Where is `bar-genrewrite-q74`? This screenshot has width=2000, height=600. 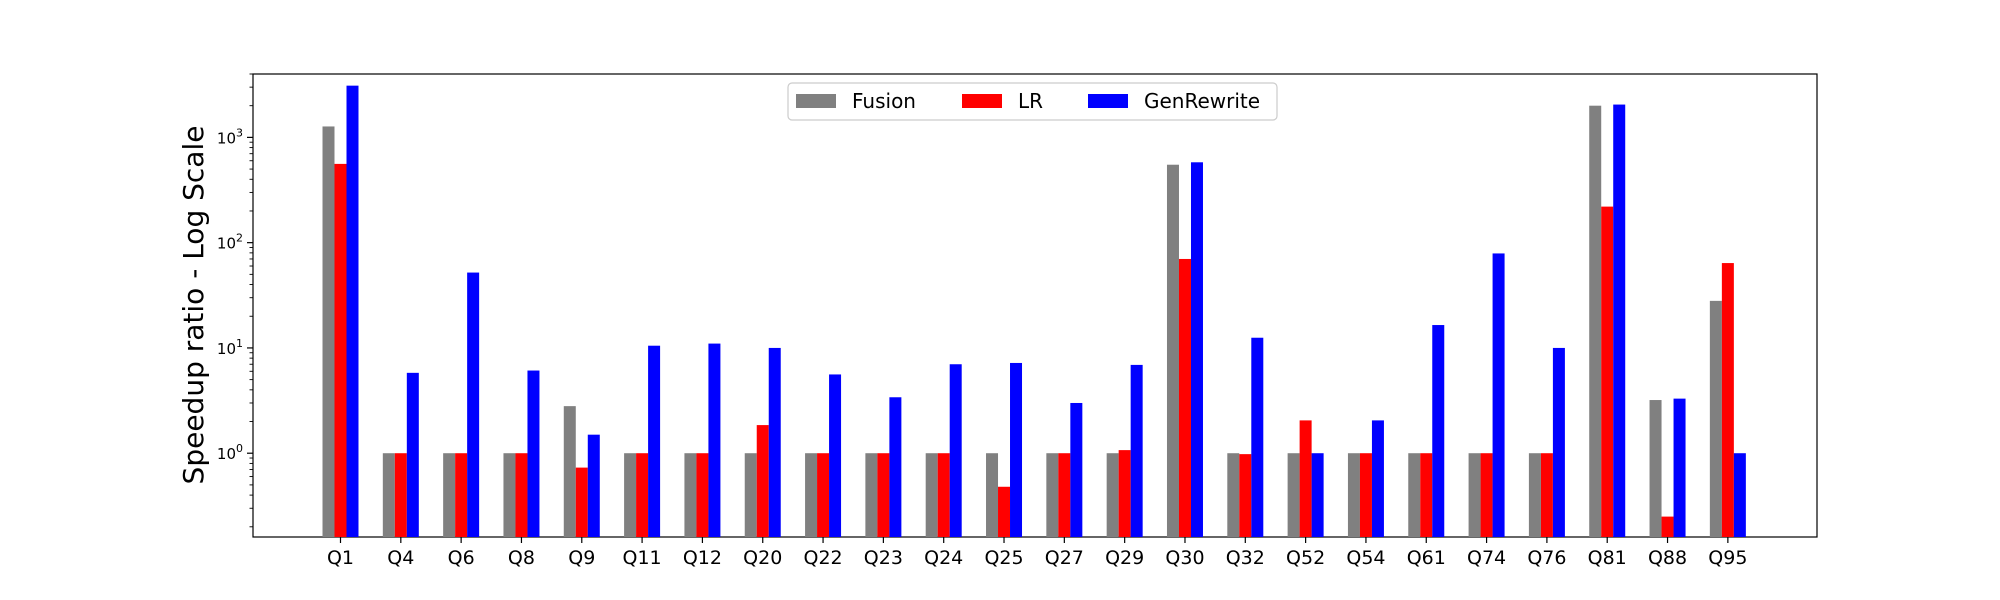
bar-genrewrite-q74 is located at coordinates (1498, 395).